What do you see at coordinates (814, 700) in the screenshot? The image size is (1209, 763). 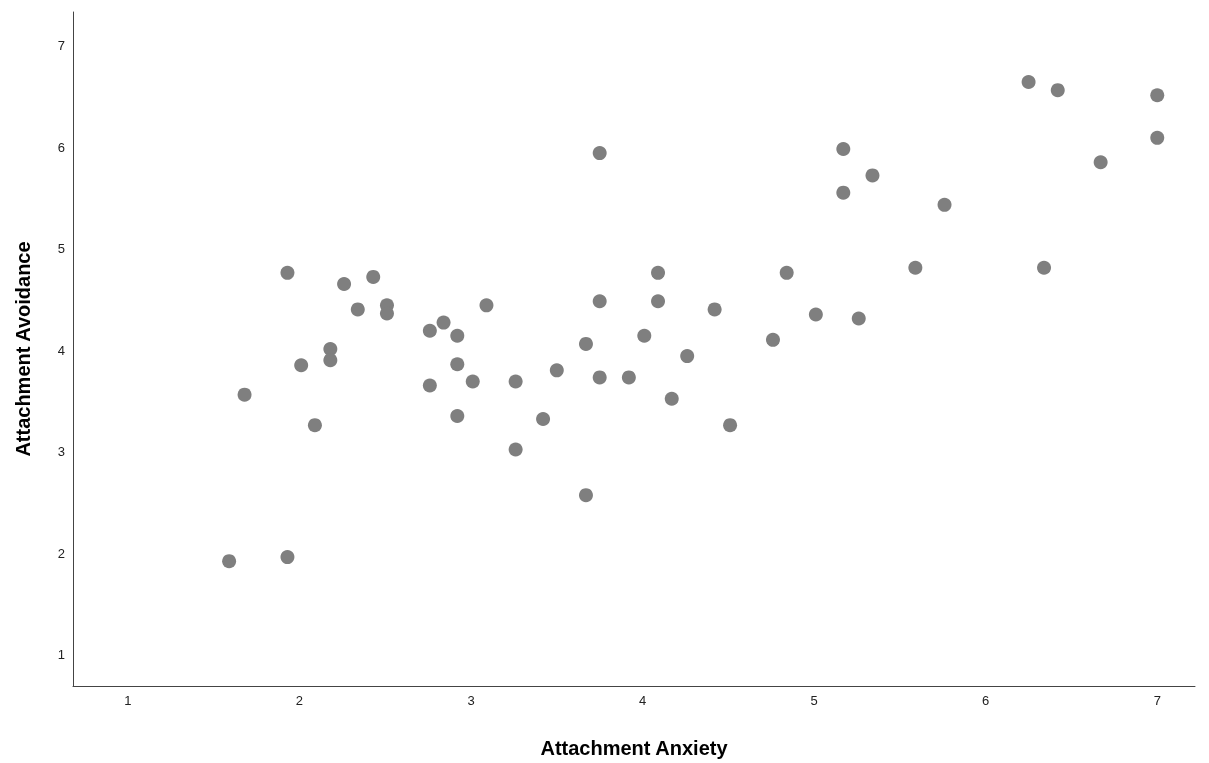 I see `x-tick-label: 5` at bounding box center [814, 700].